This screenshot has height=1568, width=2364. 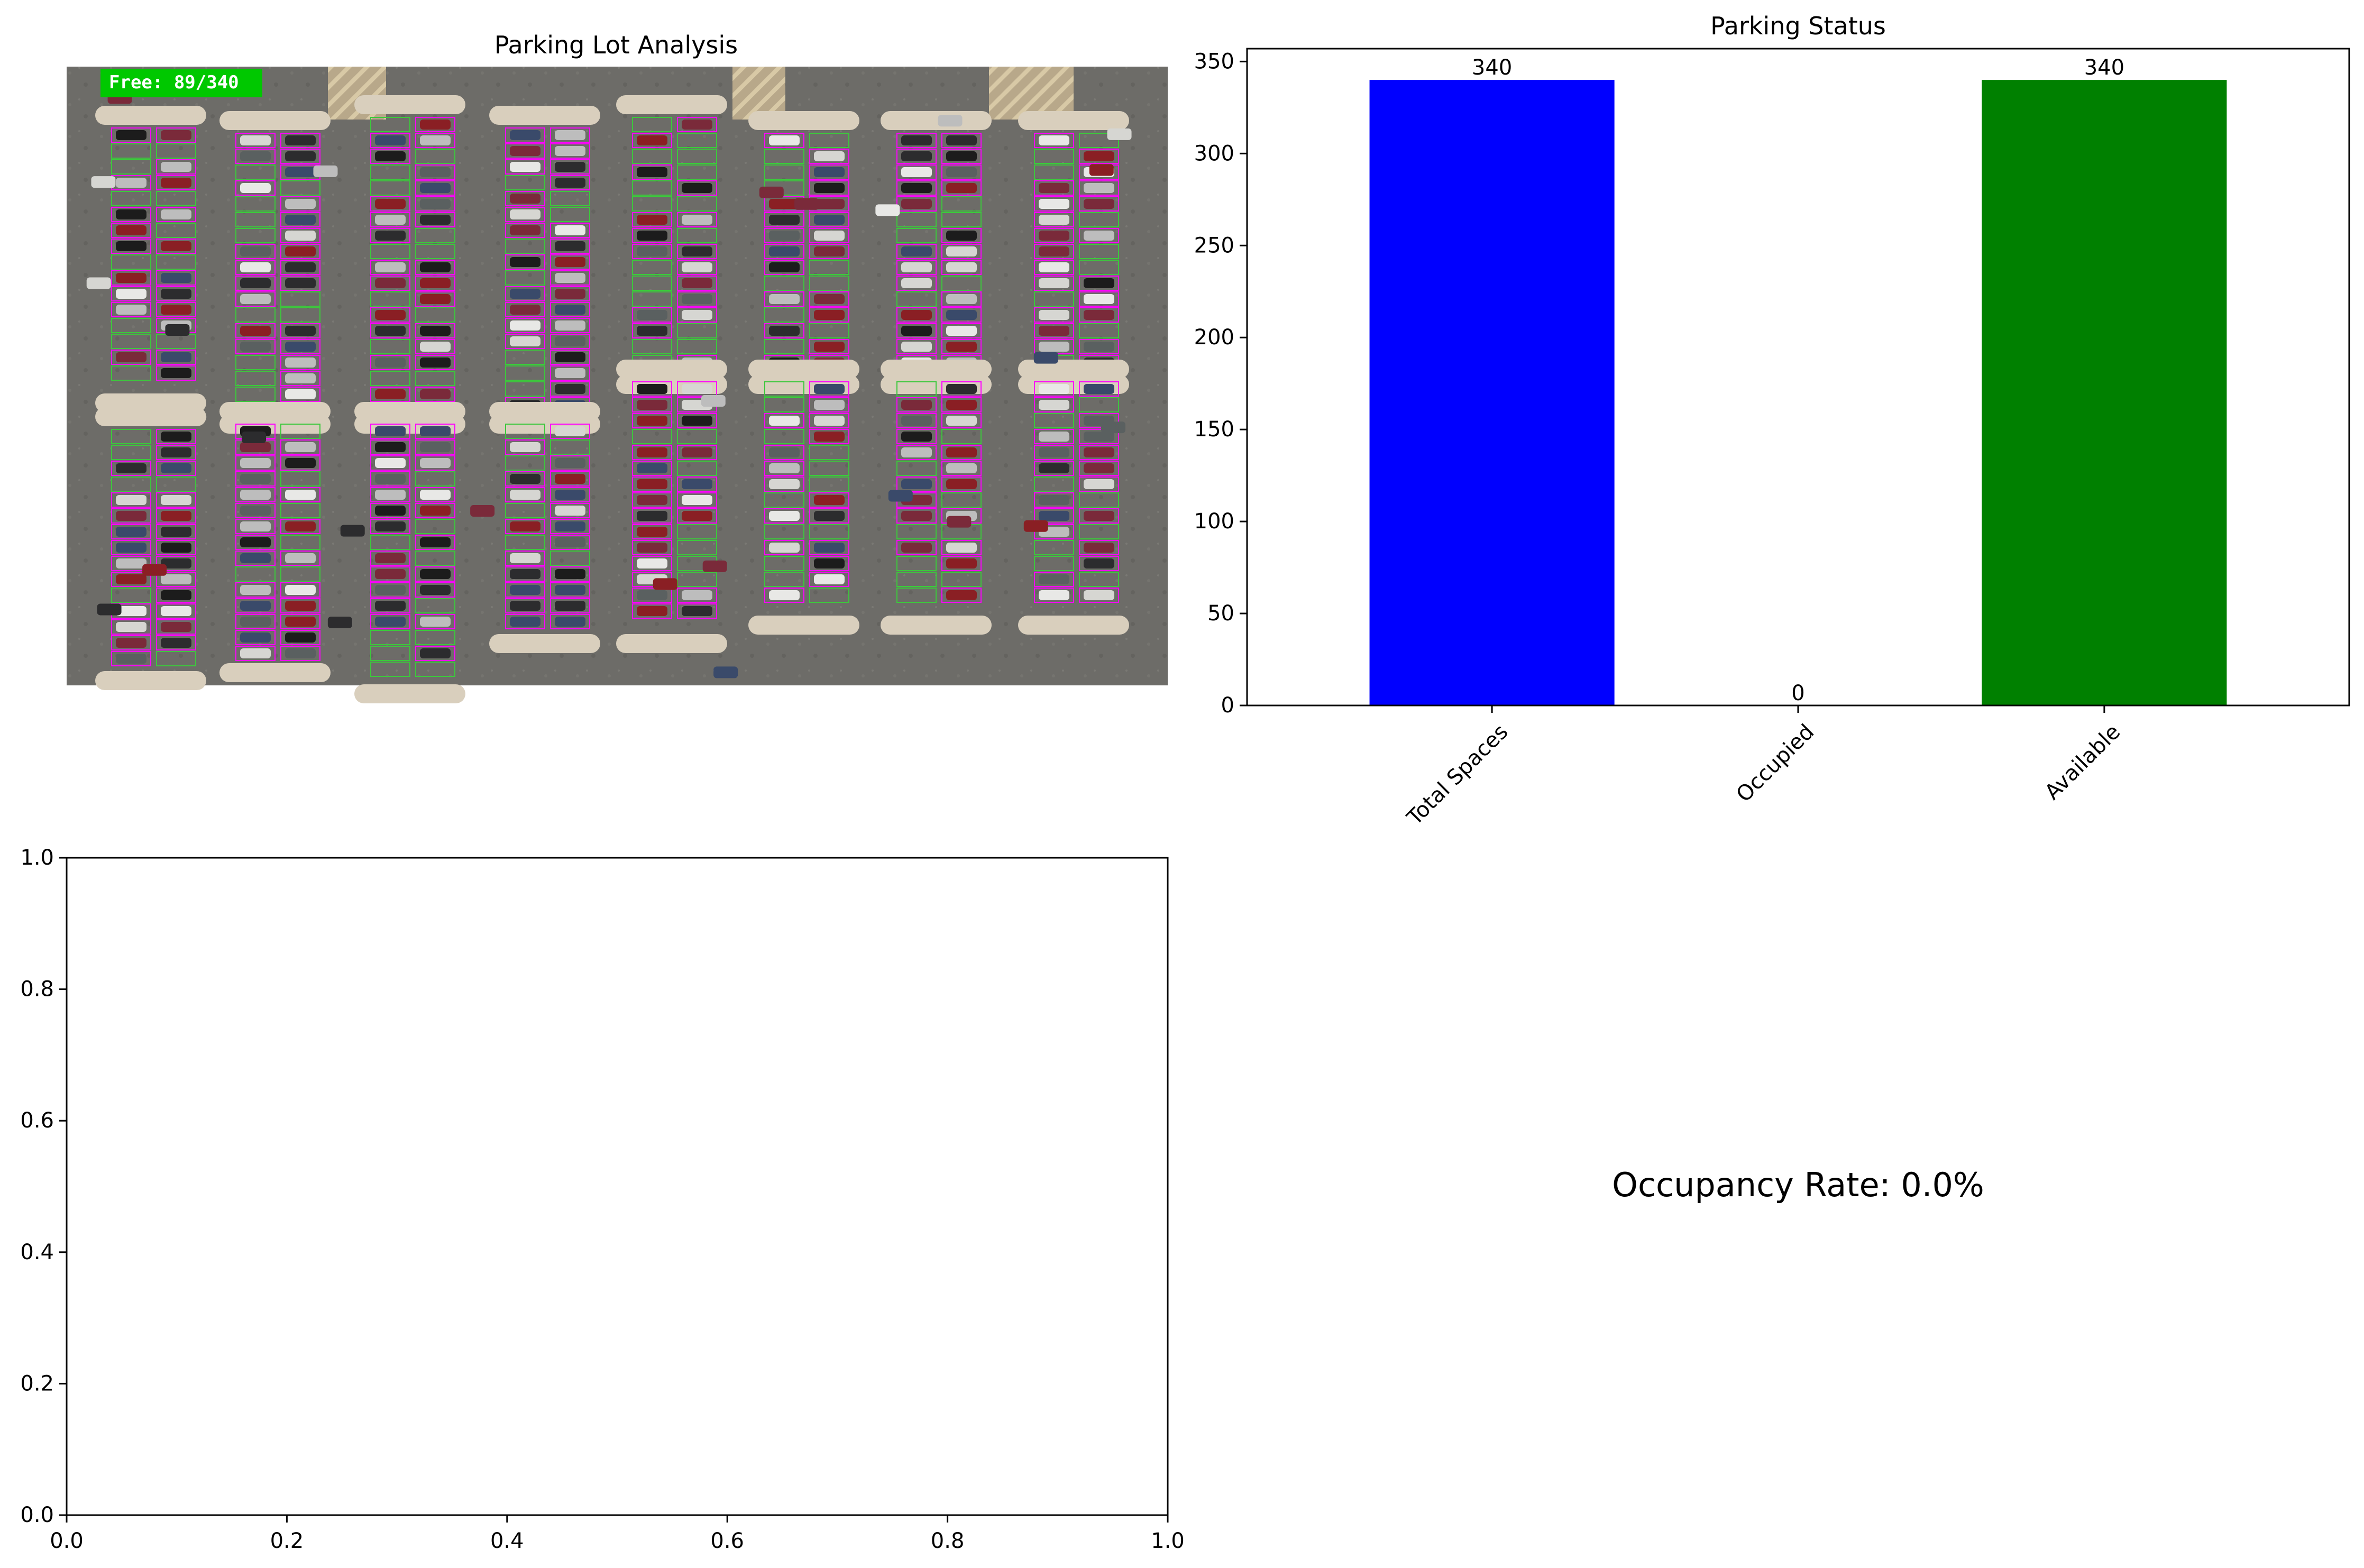 What do you see at coordinates (1214, 521) in the screenshot?
I see `y-tick-label-2: 100` at bounding box center [1214, 521].